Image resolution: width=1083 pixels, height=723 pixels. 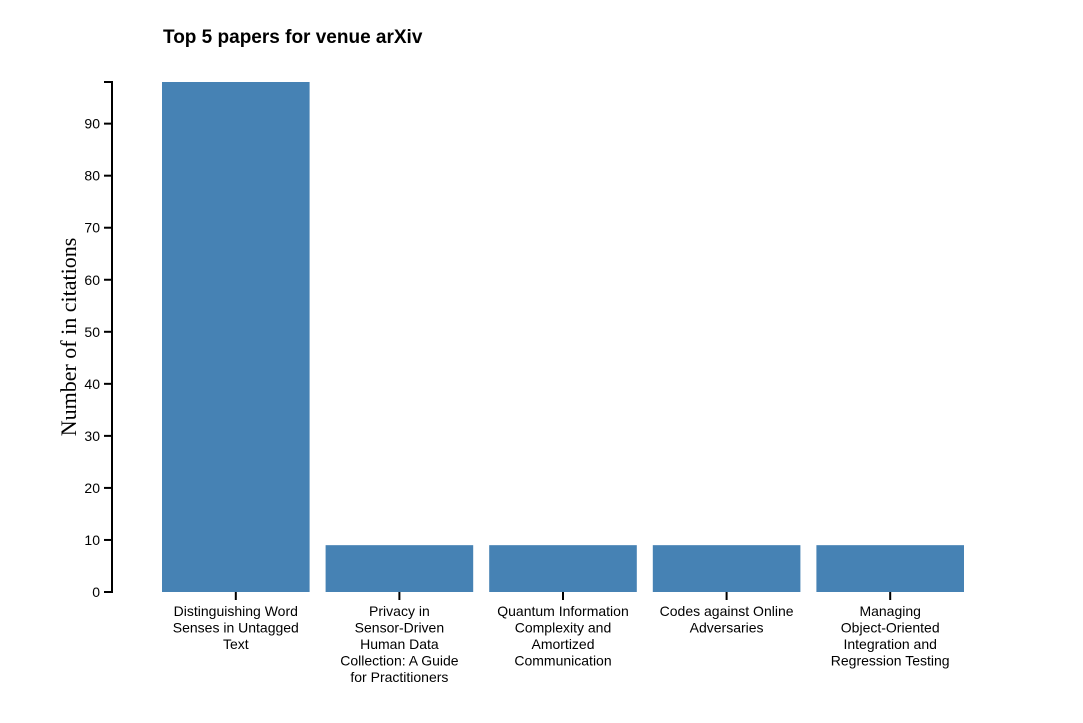 What do you see at coordinates (96, 592) in the screenshot?
I see `y-tick-label: 0` at bounding box center [96, 592].